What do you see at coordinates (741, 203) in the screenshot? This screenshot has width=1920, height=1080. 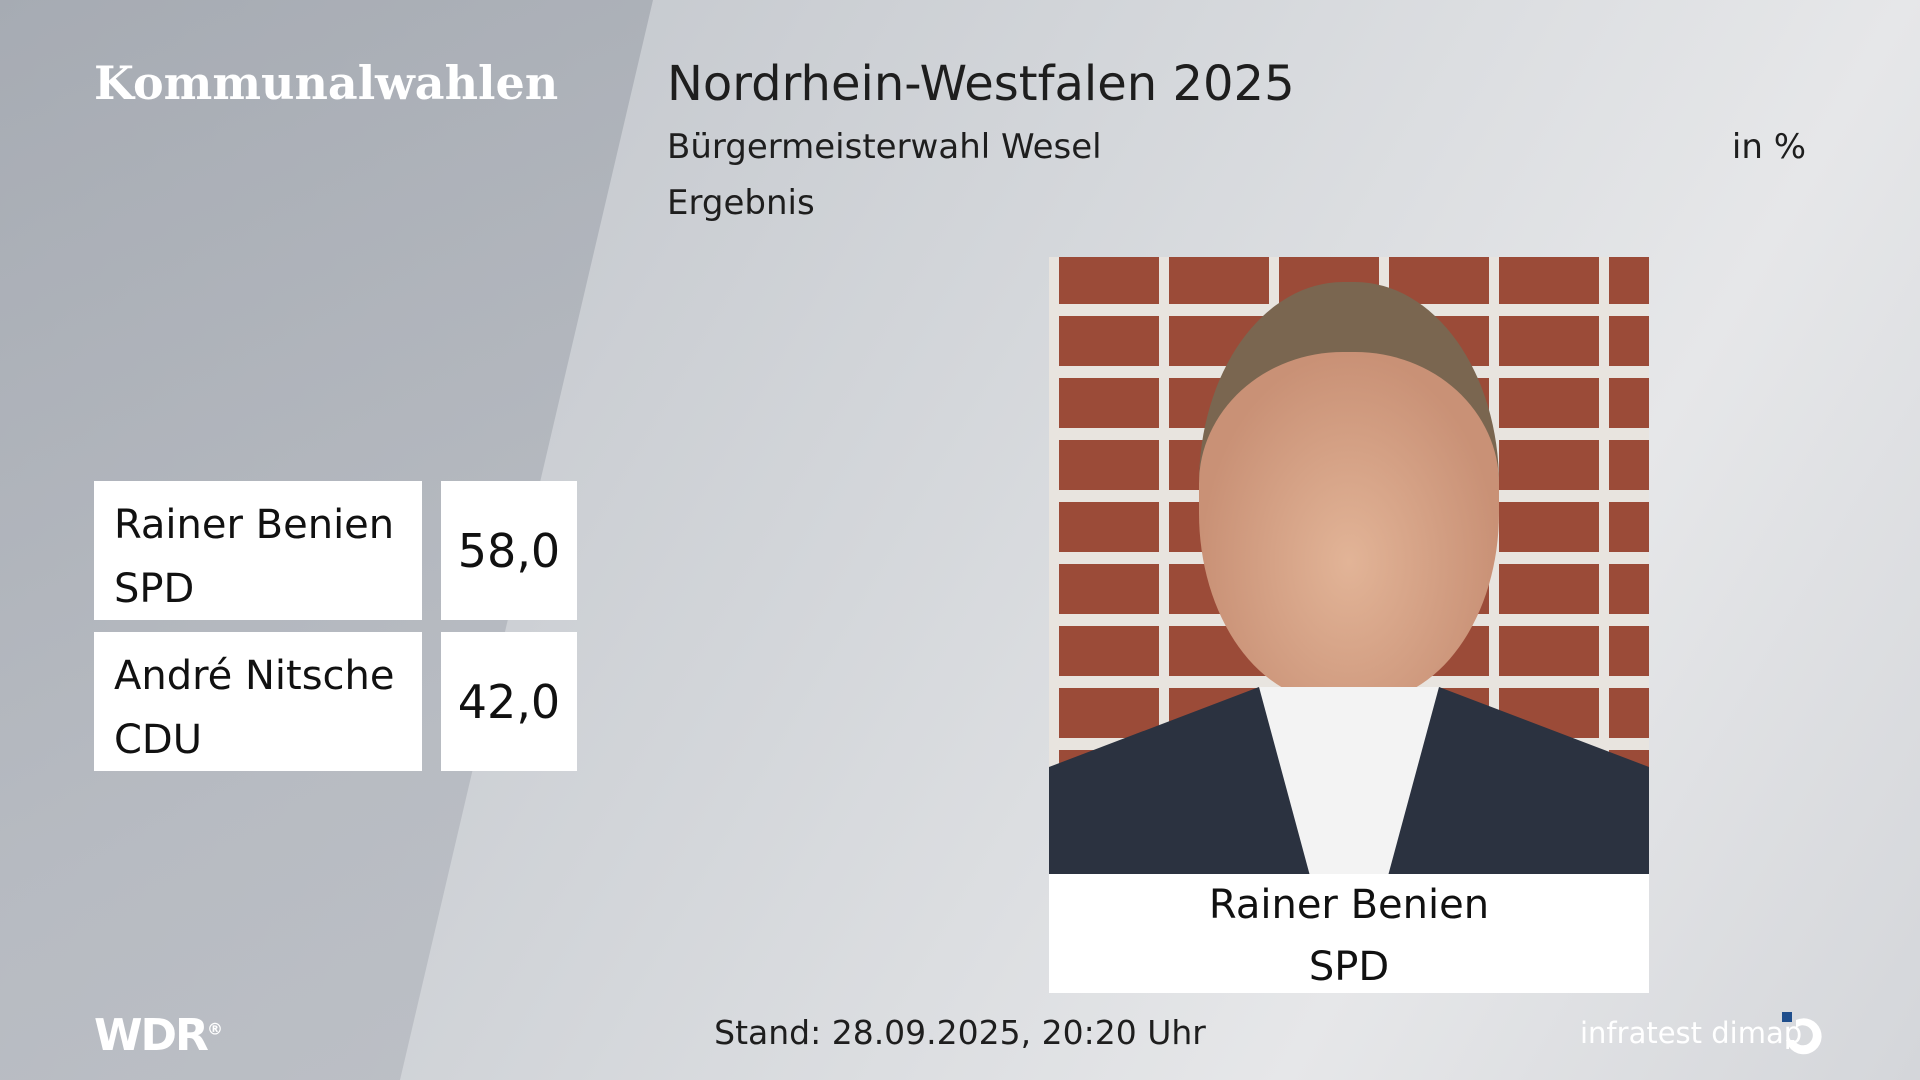 I see `result-label: Ergebnis` at bounding box center [741, 203].